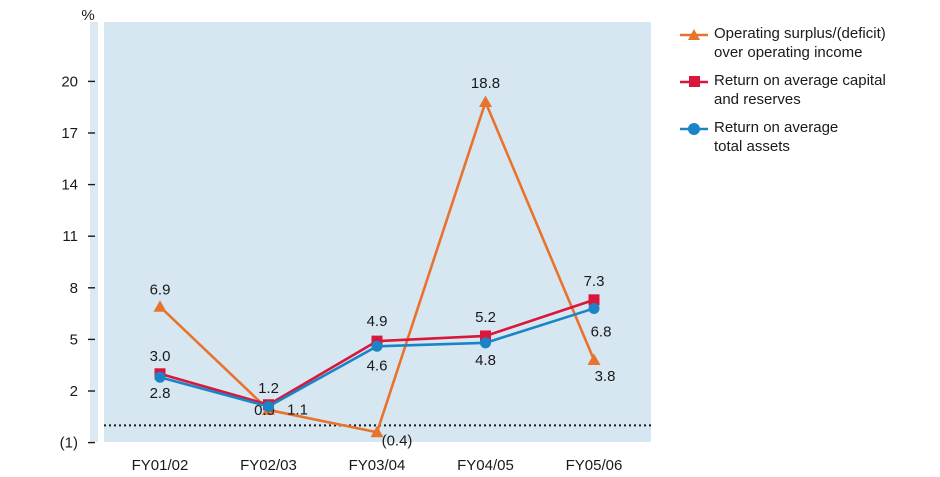  What do you see at coordinates (268, 465) in the screenshot?
I see `x-category-label: FY02/03` at bounding box center [268, 465].